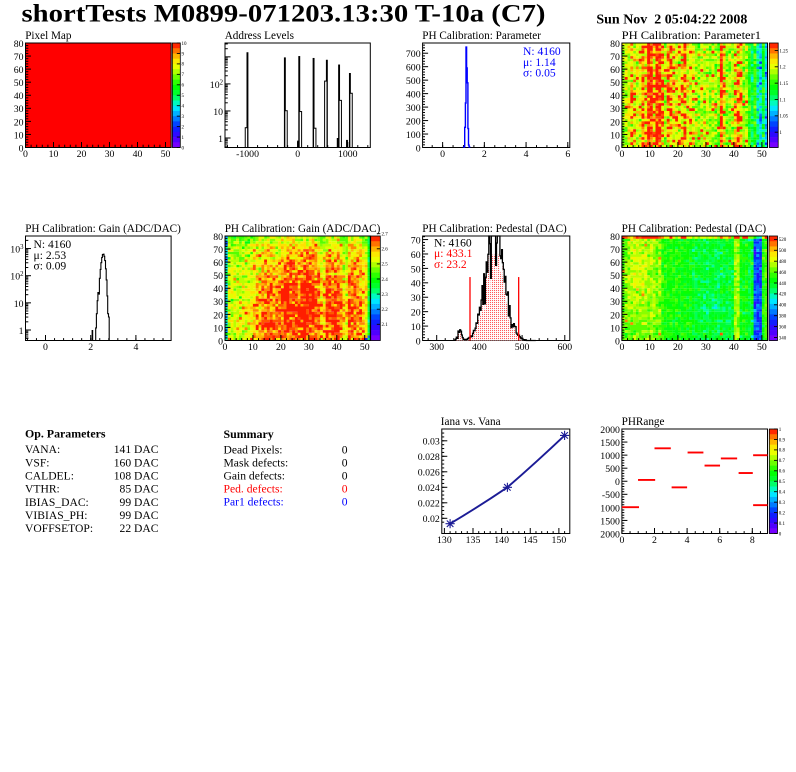 This screenshot has width=796, height=772. What do you see at coordinates (429, 488) in the screenshot?
I see `svg-text: 0.024` at bounding box center [429, 488].